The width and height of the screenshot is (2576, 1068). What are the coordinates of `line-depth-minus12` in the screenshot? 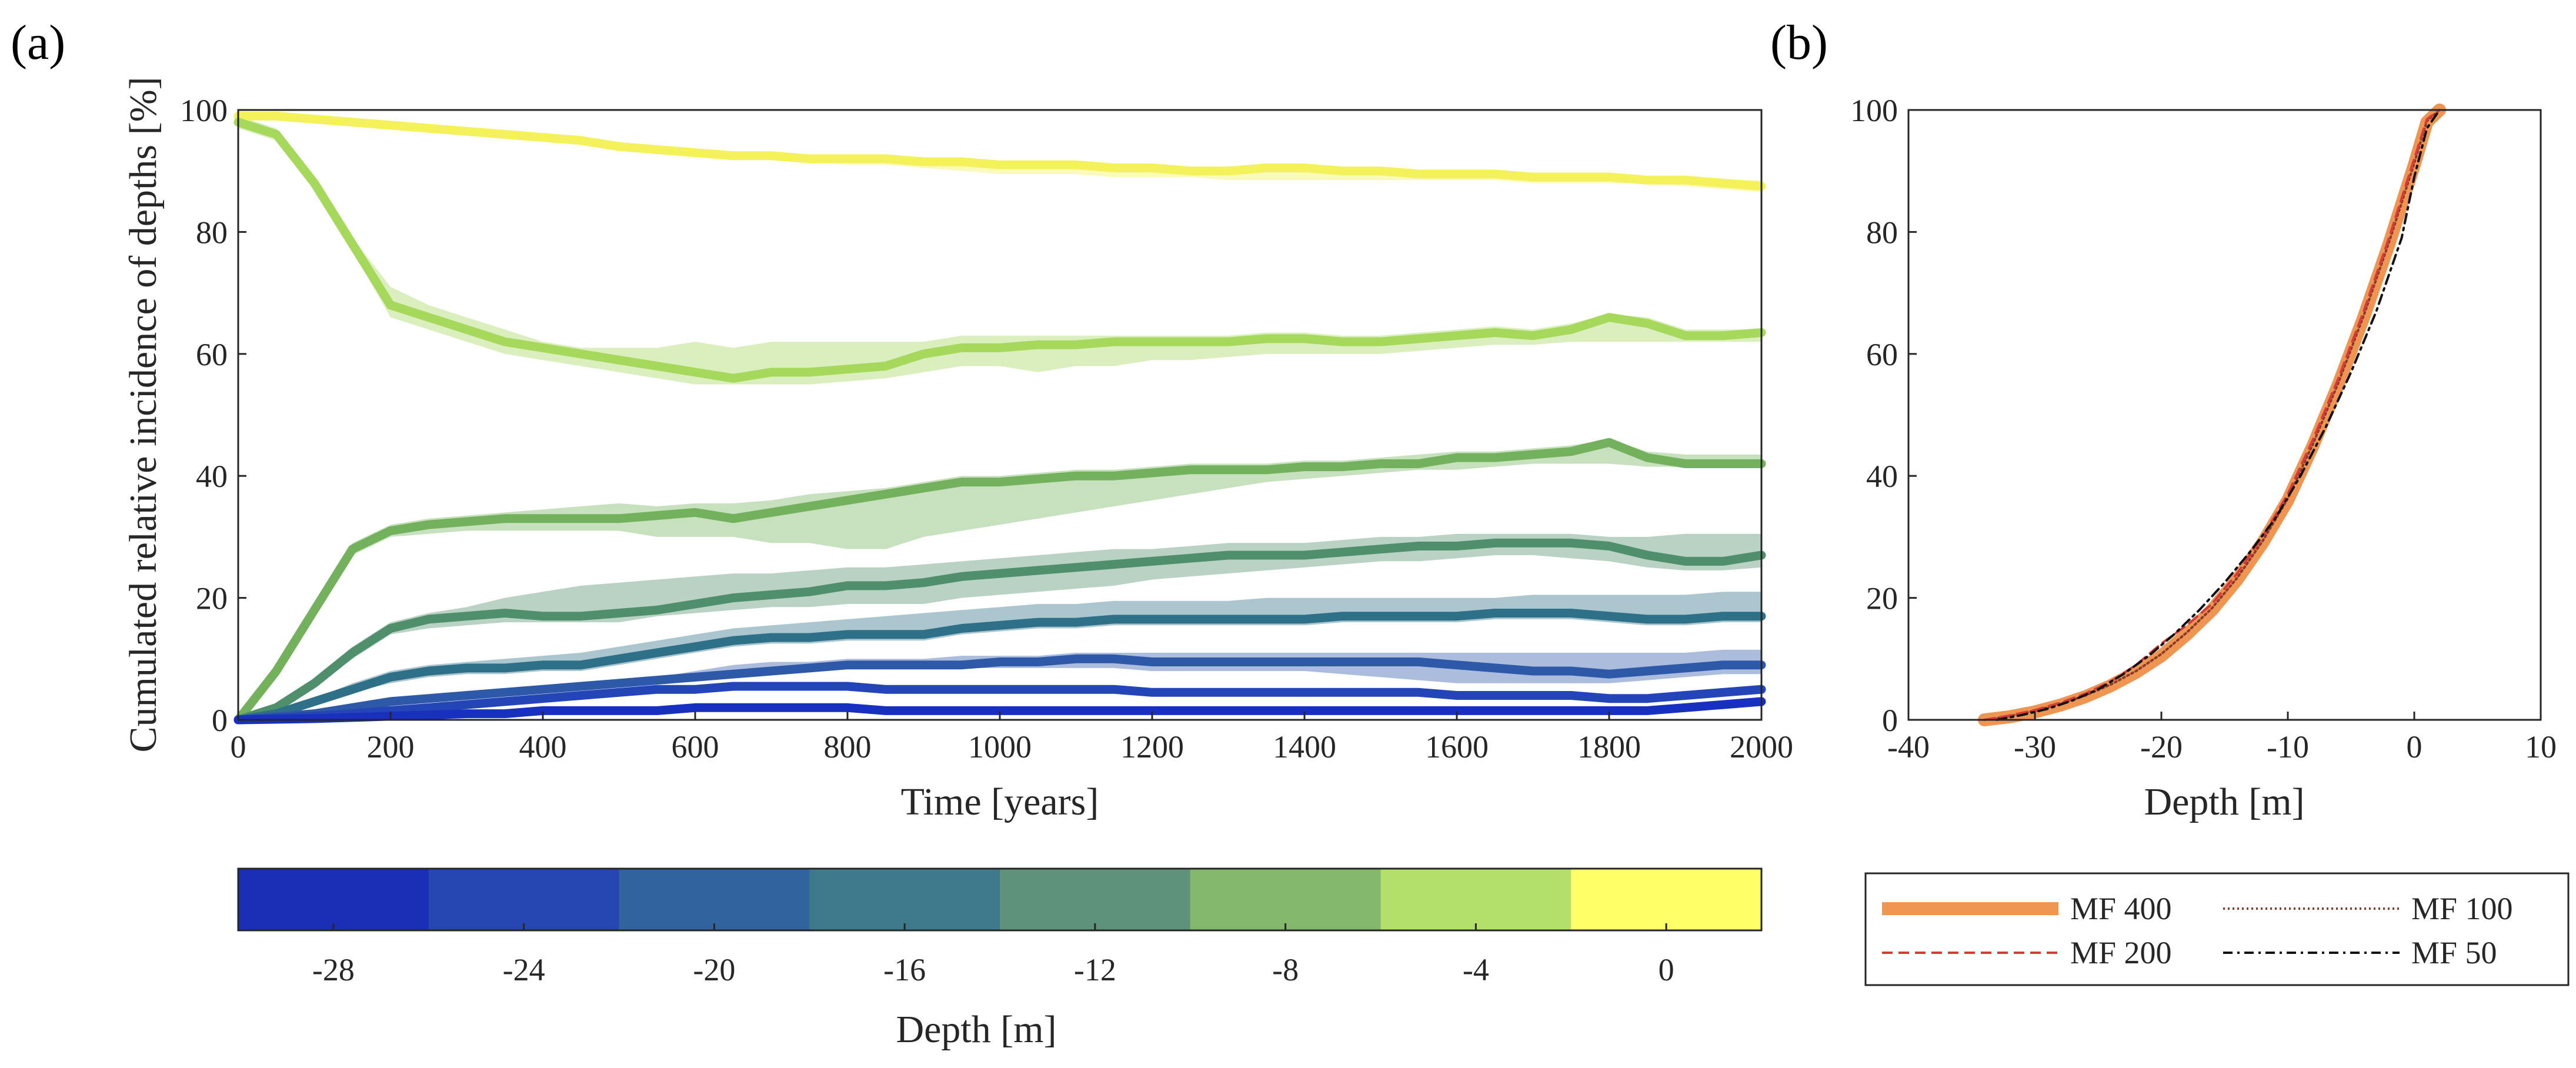 It's located at (999, 632).